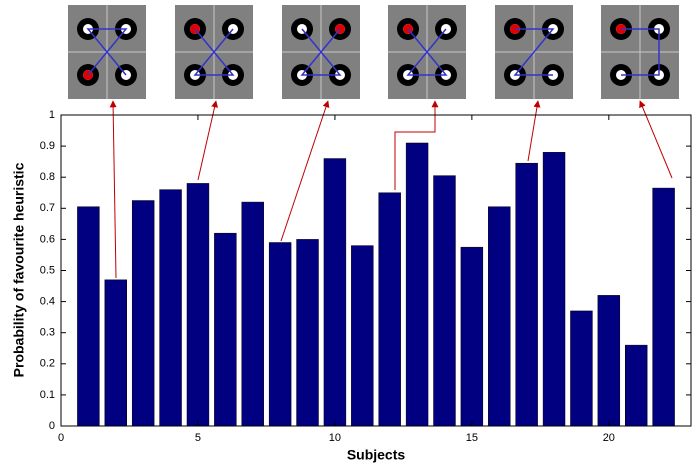 Image resolution: width=693 pixels, height=465 pixels. Describe the element at coordinates (47, 395) in the screenshot. I see `y-tick-label: 0.1` at that location.